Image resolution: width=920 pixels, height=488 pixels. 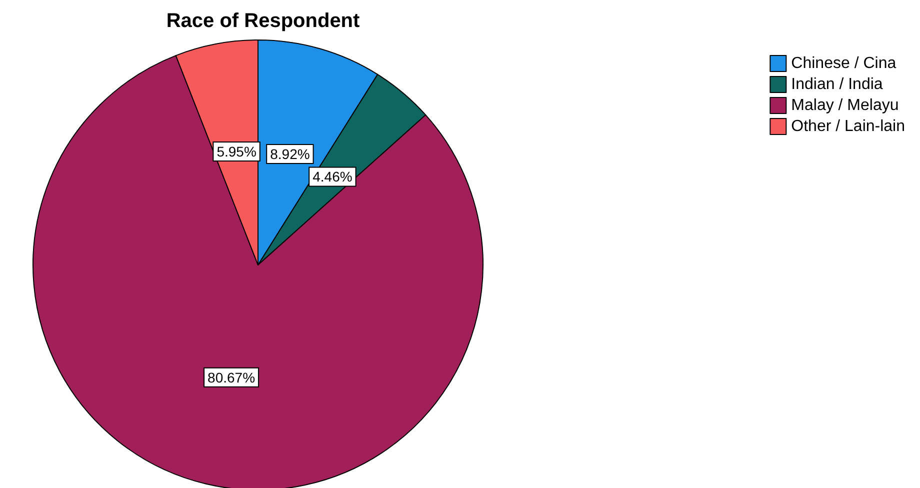 What do you see at coordinates (232, 377) in the screenshot?
I see `data-label: 80.67%` at bounding box center [232, 377].